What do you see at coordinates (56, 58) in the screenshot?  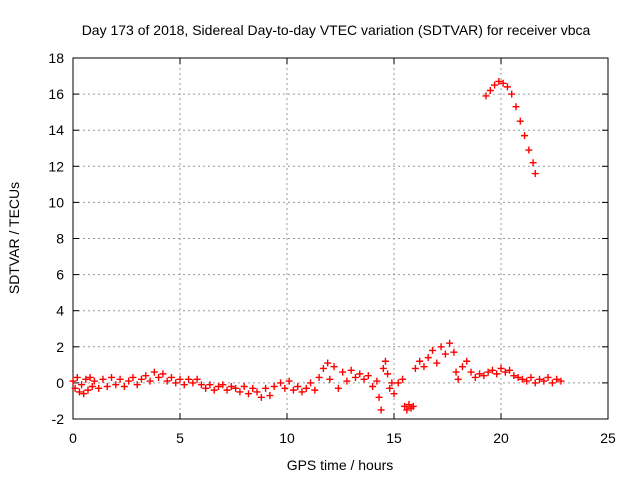 I see `y-tick-label: 18` at bounding box center [56, 58].